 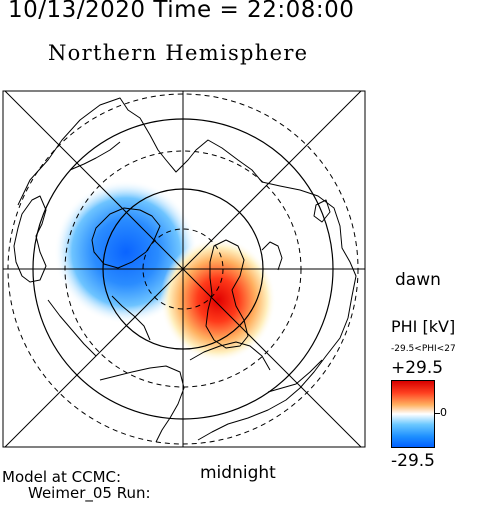 I want to click on colorbar, so click(x=413, y=414).